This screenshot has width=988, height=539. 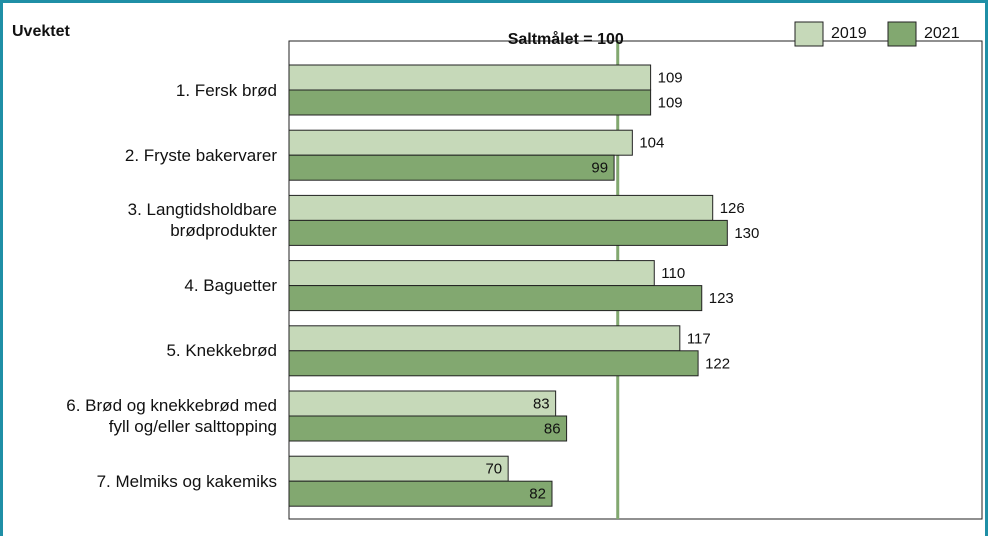 I want to click on value-label: 82, so click(x=537, y=494).